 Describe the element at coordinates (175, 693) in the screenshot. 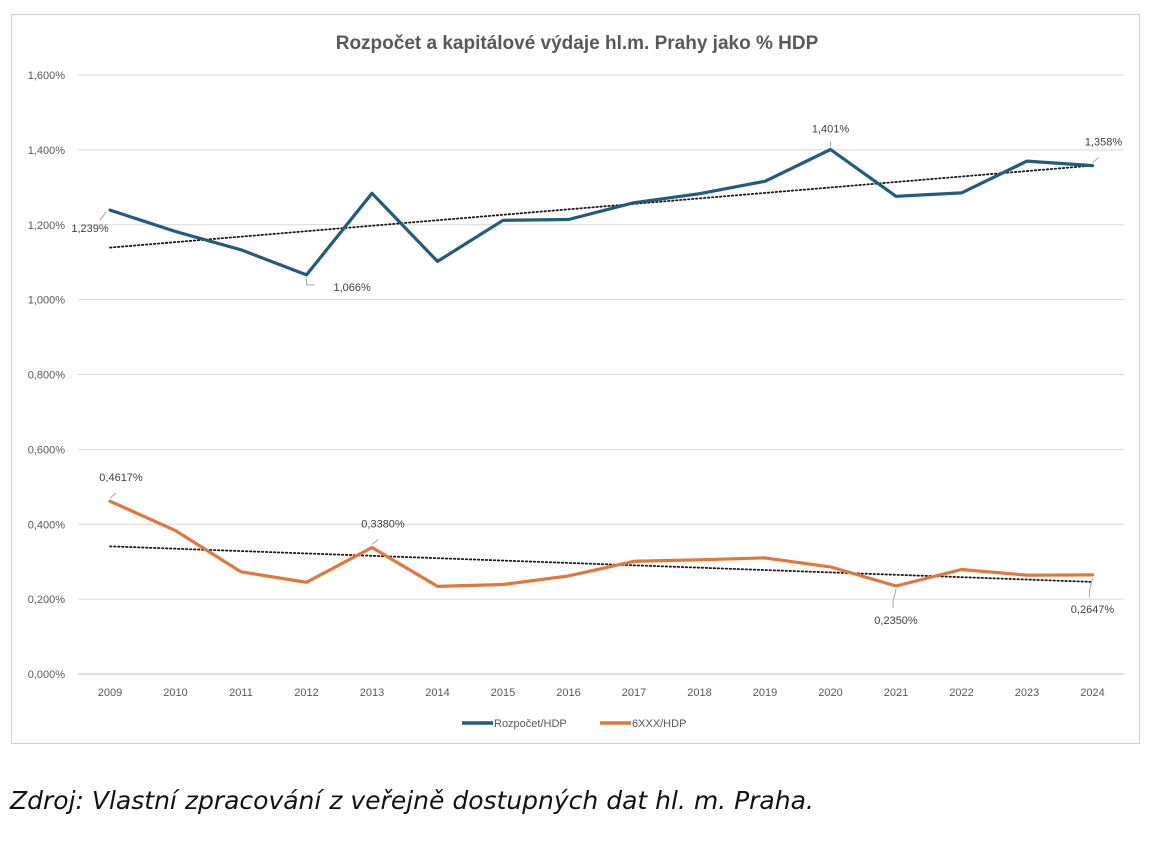

I see `x-tick-label: 2010` at that location.